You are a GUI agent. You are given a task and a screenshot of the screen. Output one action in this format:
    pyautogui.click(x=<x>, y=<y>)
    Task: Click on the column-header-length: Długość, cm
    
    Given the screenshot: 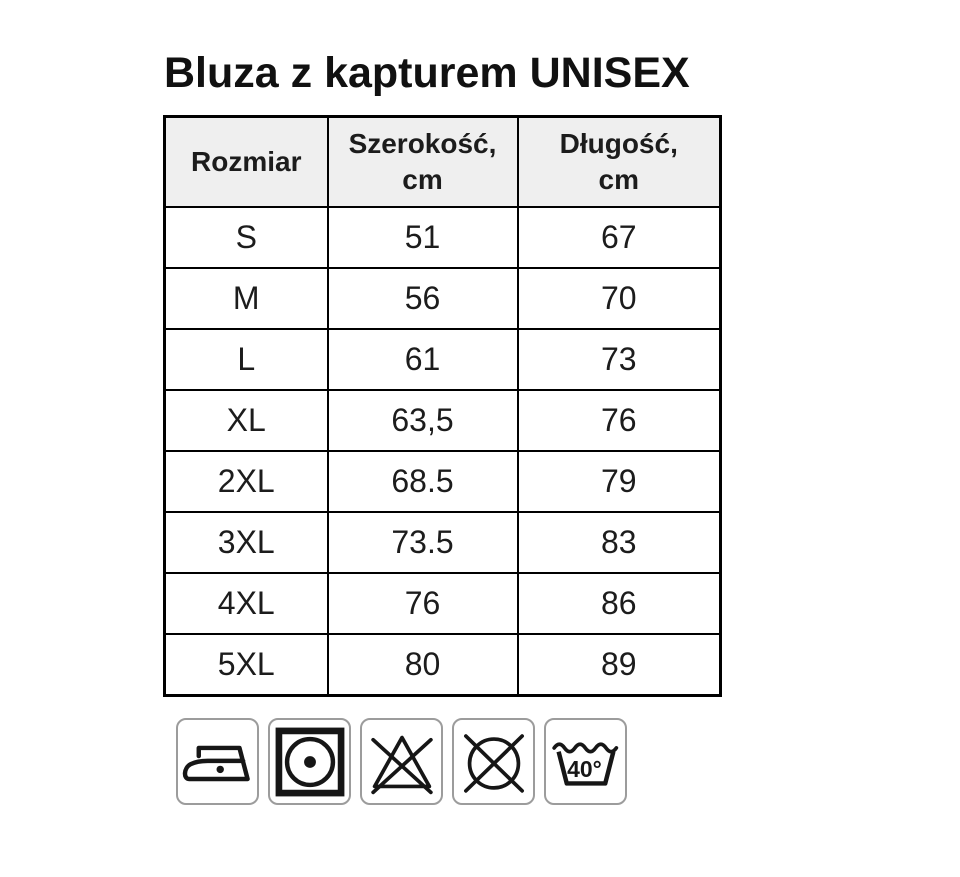 What is the action you would take?
    pyautogui.click(x=619, y=161)
    